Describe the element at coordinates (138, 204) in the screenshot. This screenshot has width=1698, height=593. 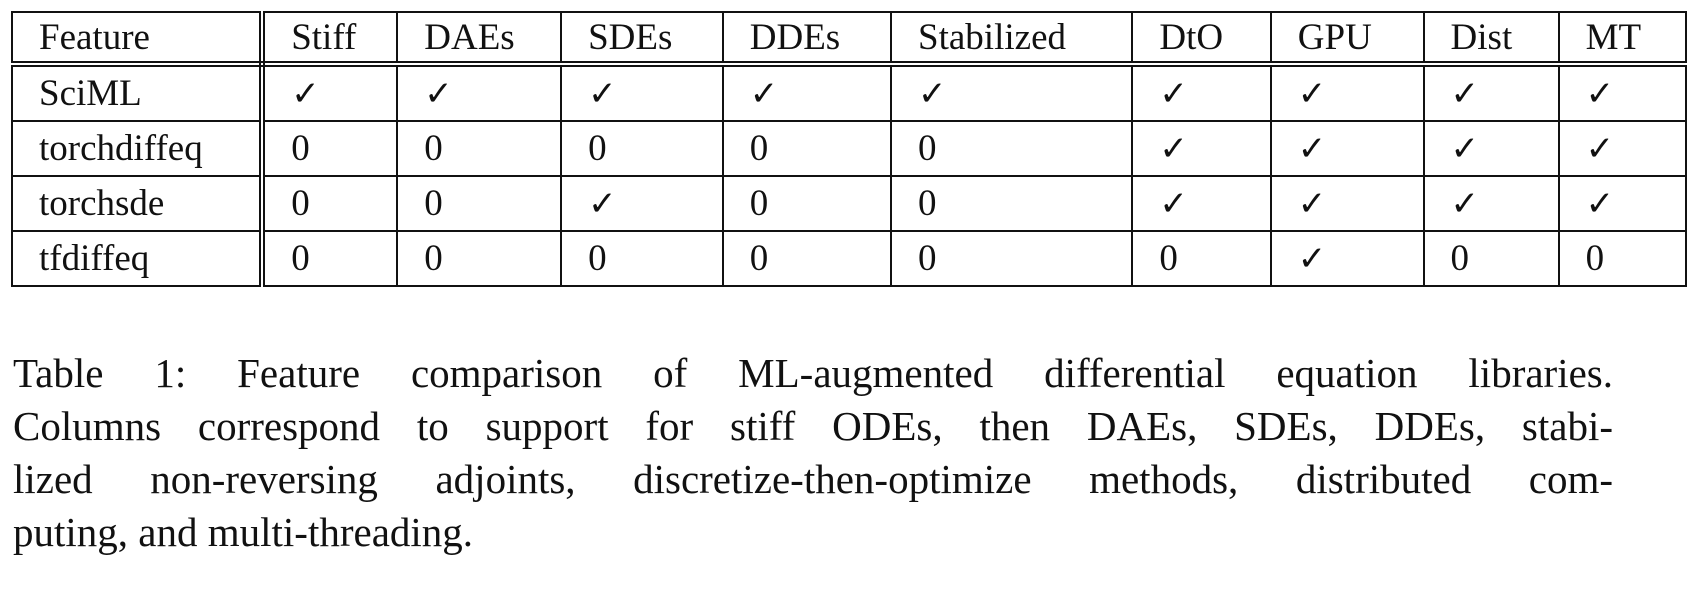
I see `library-name-cell: torchsde` at that location.